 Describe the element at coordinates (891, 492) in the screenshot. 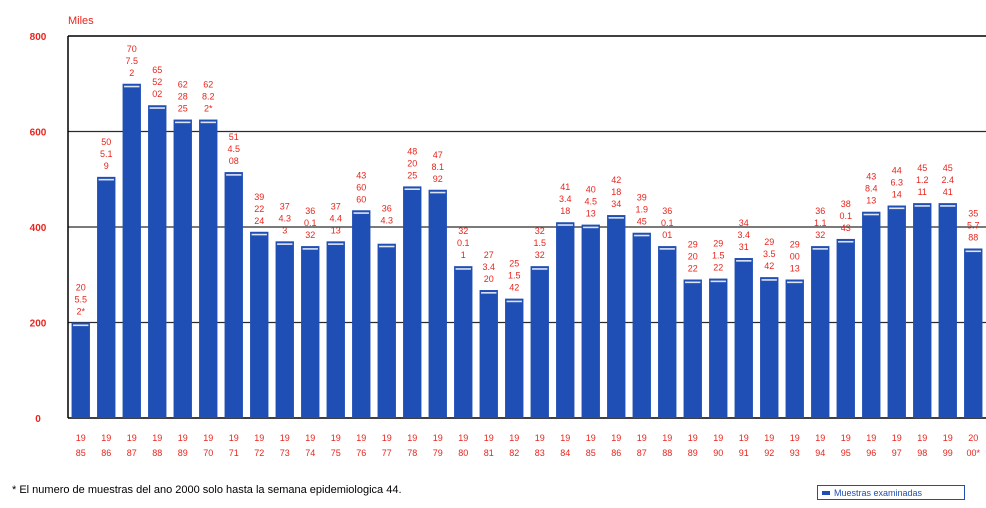

I see `legend: Muestras examinadas` at that location.